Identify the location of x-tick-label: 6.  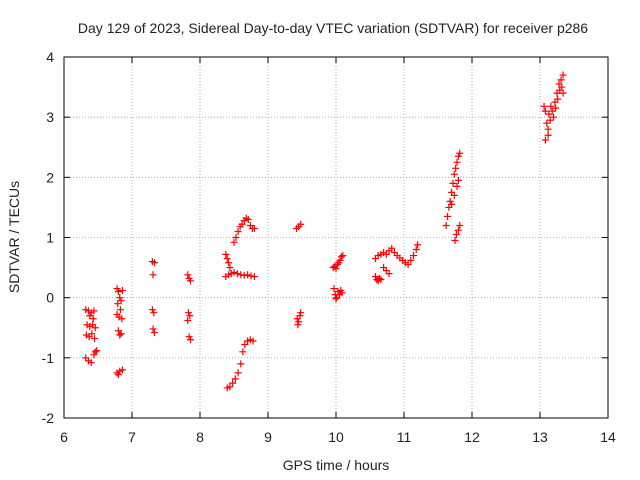
(64, 437).